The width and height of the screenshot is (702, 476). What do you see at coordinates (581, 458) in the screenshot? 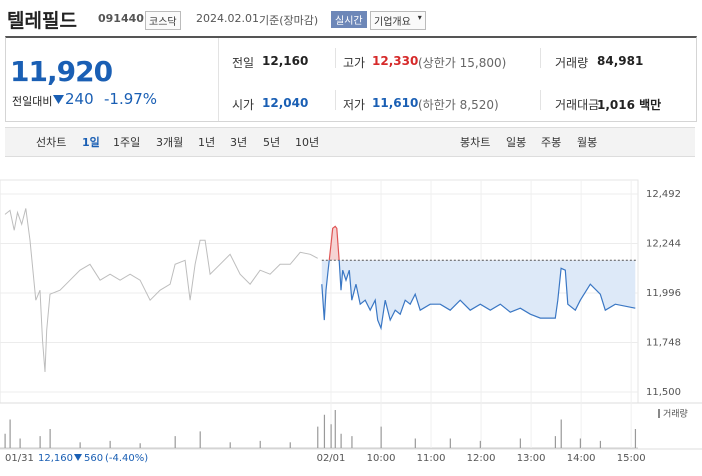
I see `x-tick-label: 14:00` at bounding box center [581, 458].